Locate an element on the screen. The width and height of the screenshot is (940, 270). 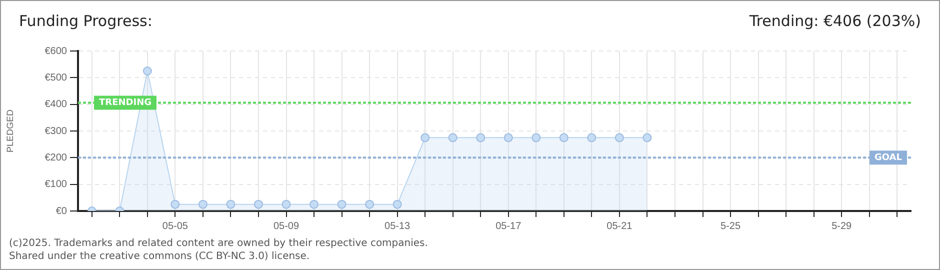
chart-title: Funding Progress: is located at coordinates (85, 21).